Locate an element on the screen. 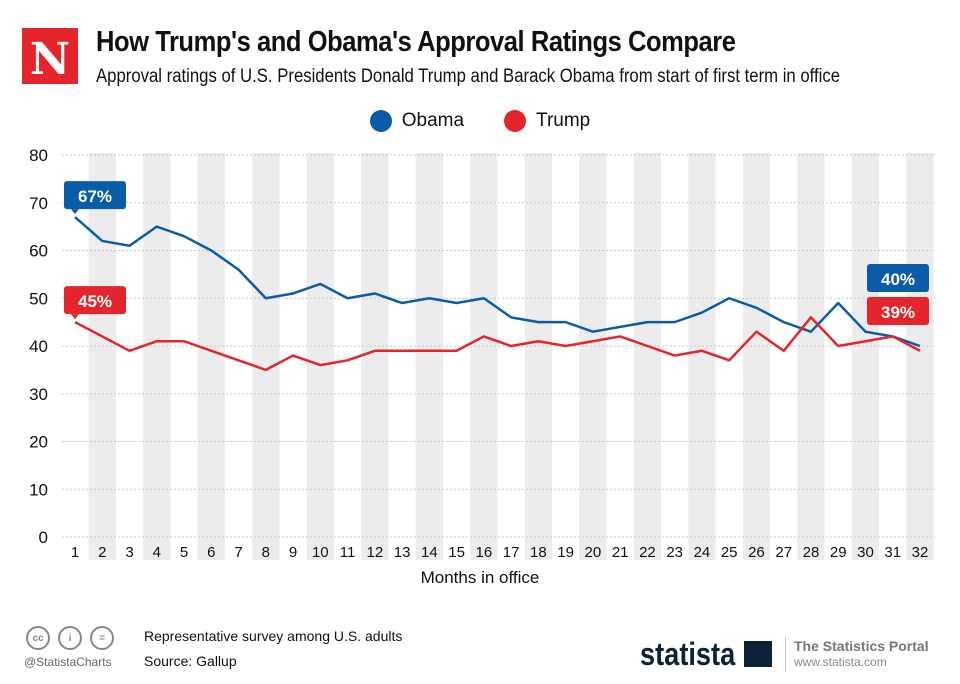 The width and height of the screenshot is (960, 684). survey-note: Representative survey among U.S. adults is located at coordinates (273, 636).